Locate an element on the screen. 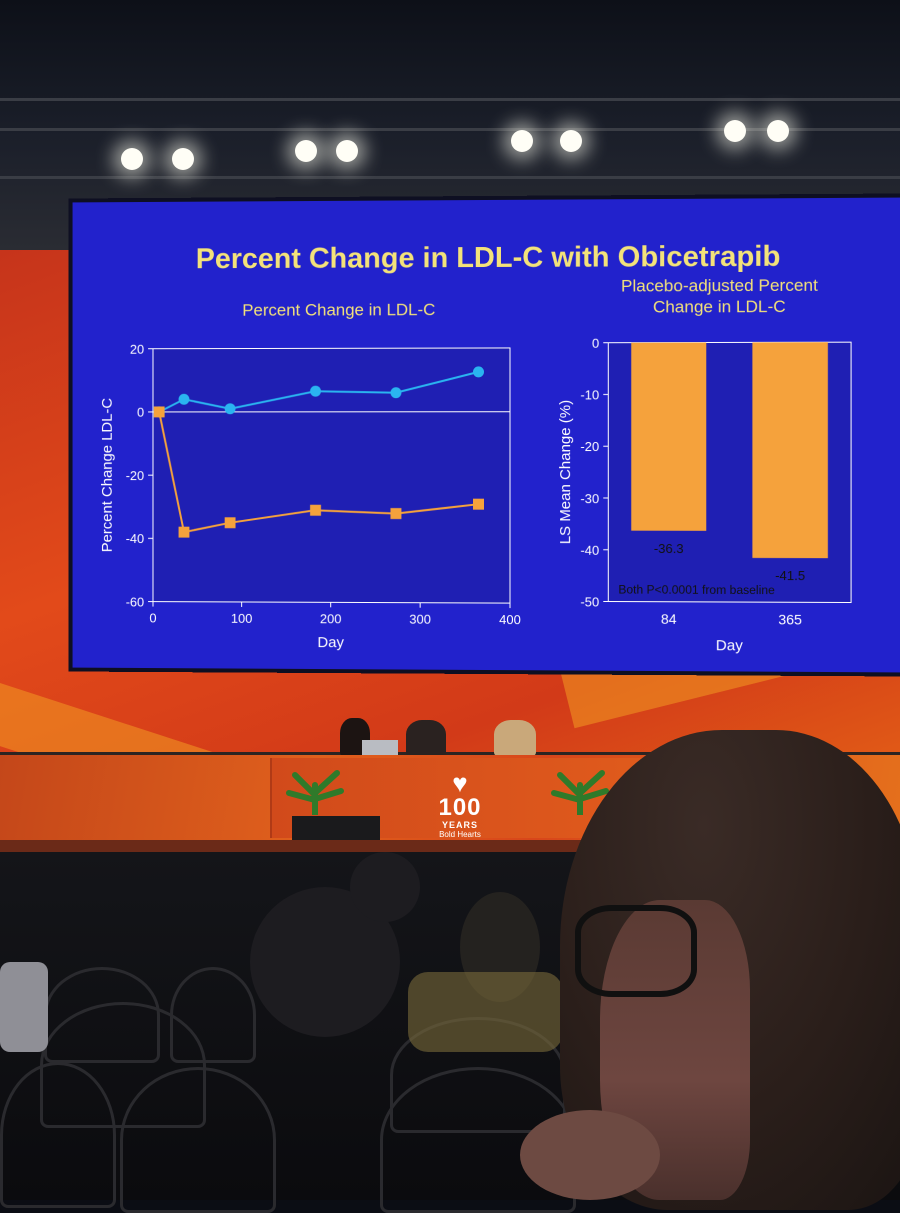 This screenshot has height=1213, width=900. x-tick-label: 84 is located at coordinates (669, 619).